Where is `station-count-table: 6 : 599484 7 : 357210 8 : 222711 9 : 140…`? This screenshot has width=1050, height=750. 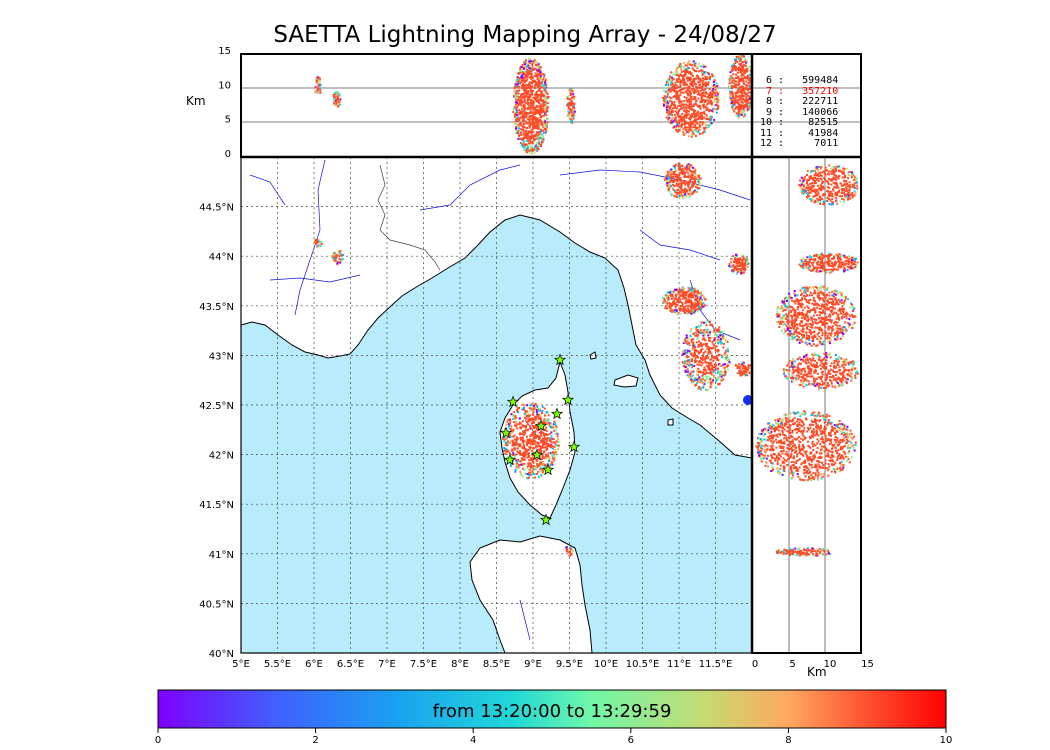
station-count-table: 6 : 599484 7 : 357210 8 : 222711 9 : 140… is located at coordinates (799, 112).